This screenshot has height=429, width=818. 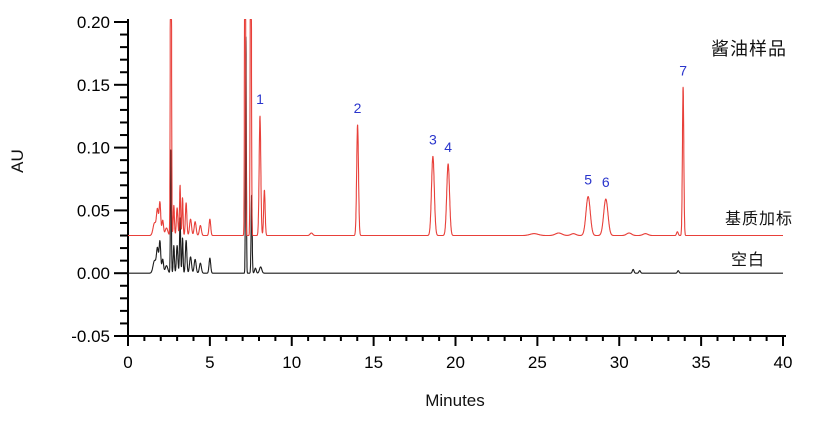 I want to click on x-tick-label: 20, so click(x=455, y=362).